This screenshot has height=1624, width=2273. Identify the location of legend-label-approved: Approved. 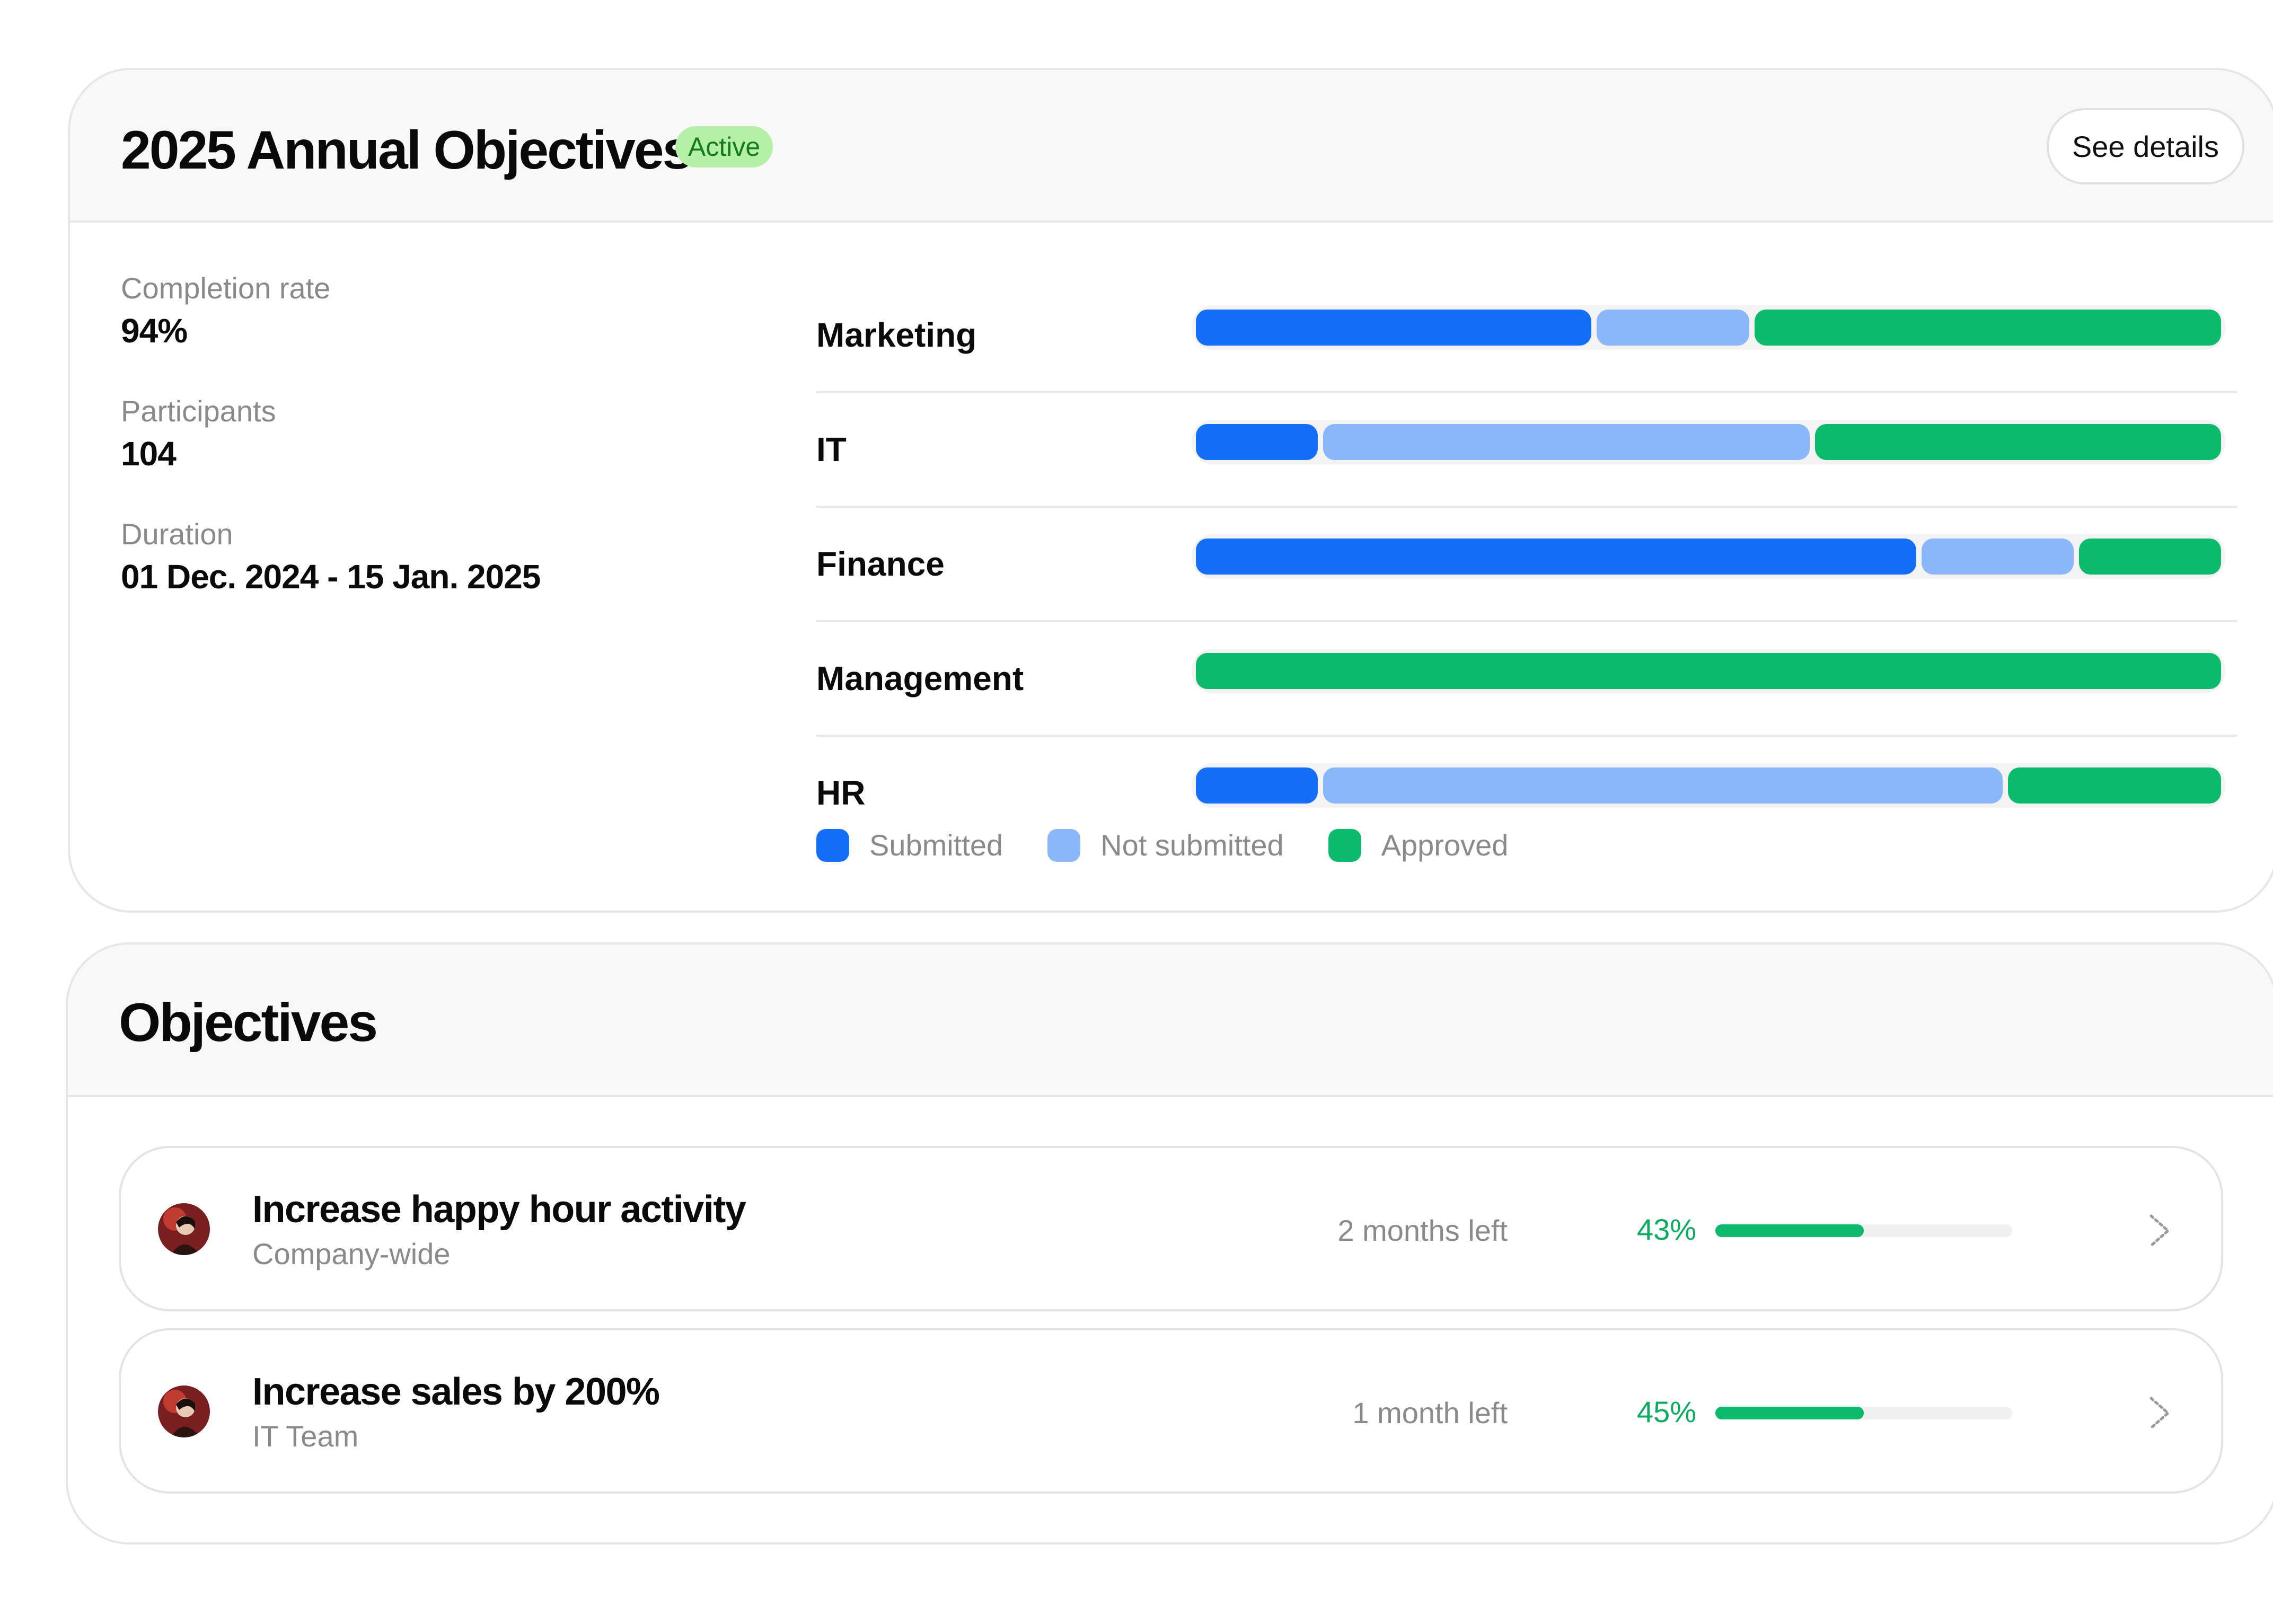
(1445, 845).